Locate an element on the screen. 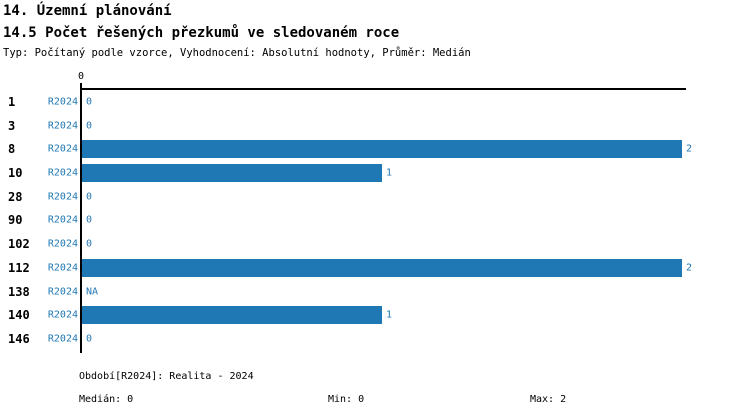 This screenshot has width=750, height=416. category-label: 1 is located at coordinates (12, 101).